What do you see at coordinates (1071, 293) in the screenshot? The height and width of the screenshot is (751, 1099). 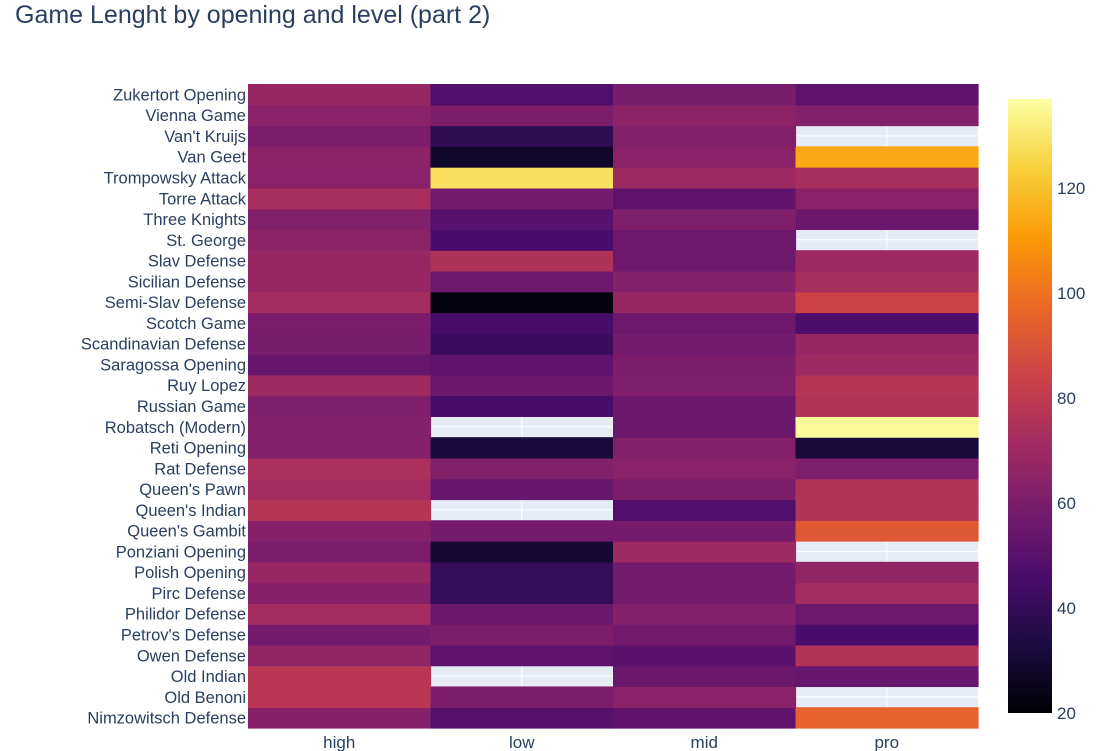 I see `colorbar-tick-label: 100` at bounding box center [1071, 293].